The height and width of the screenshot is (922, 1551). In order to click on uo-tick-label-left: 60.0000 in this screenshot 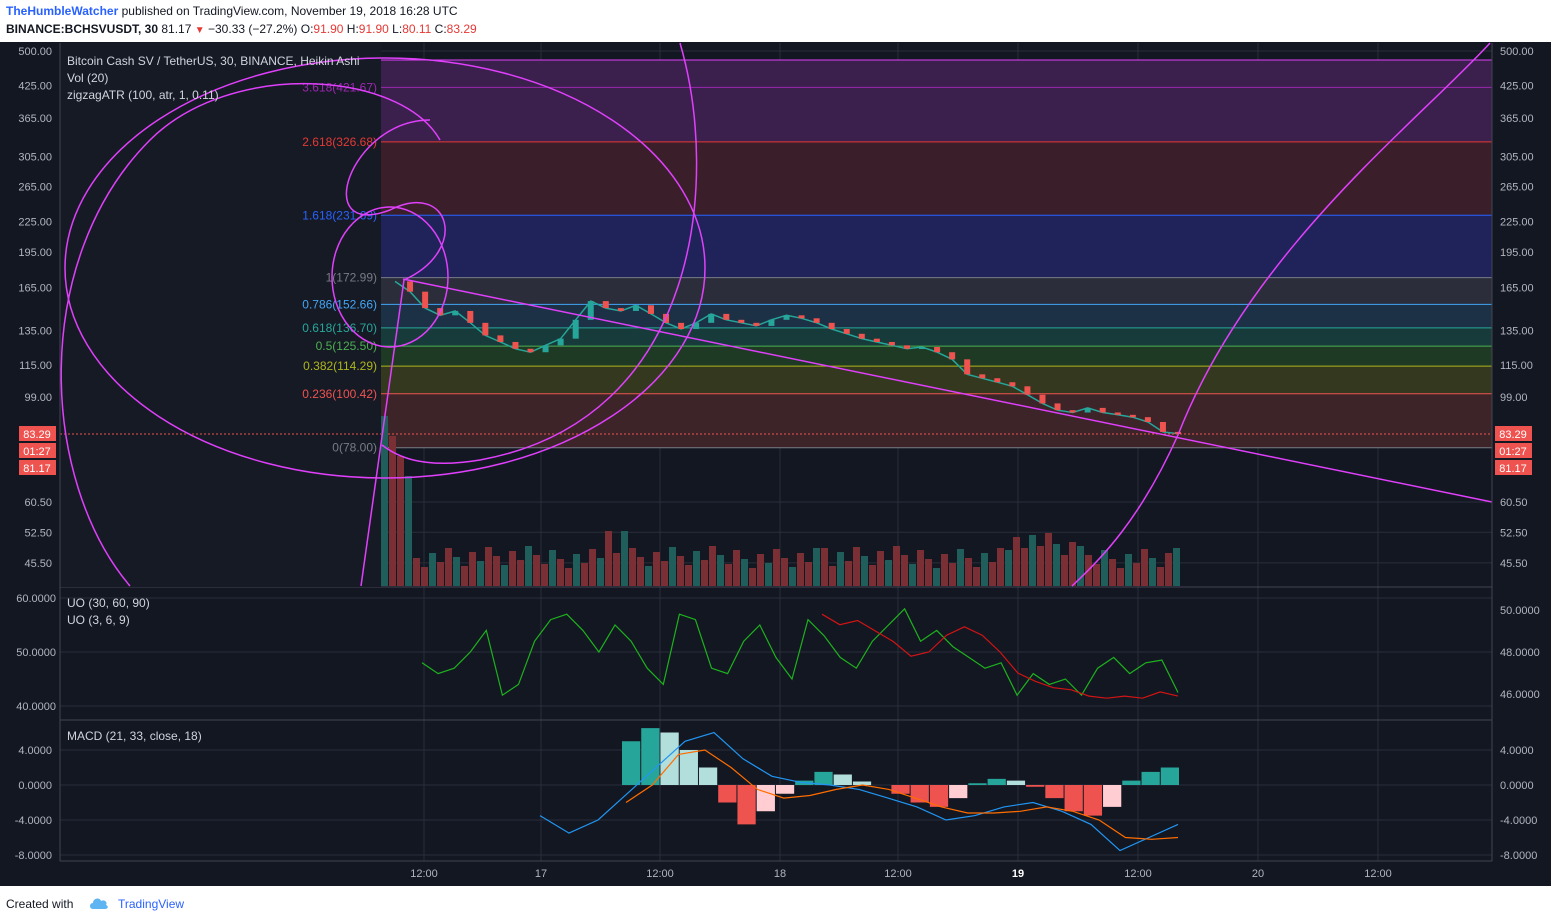, I will do `click(36, 599)`.